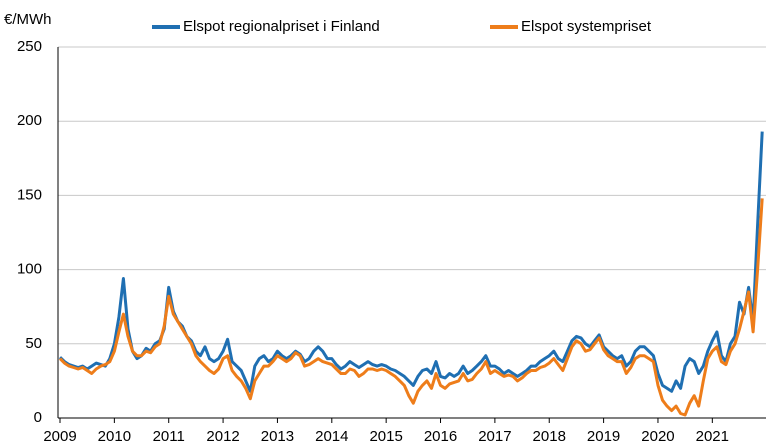  Describe the element at coordinates (281, 26) in the screenshot. I see `legend-label: Elspot regionalpriset i Finland` at that location.